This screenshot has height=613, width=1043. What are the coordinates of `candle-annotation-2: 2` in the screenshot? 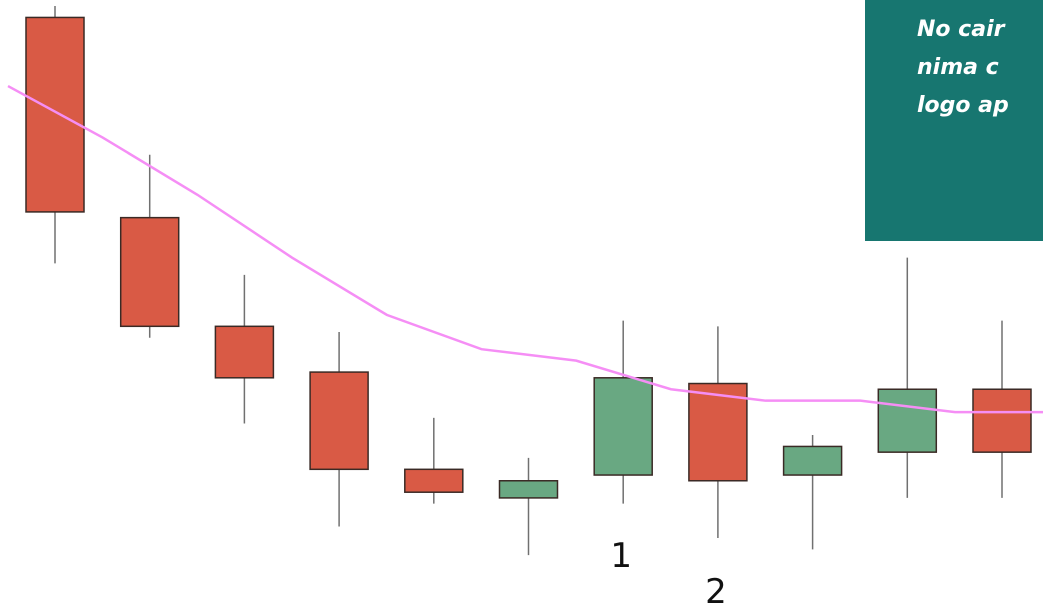 It's located at (716, 592).